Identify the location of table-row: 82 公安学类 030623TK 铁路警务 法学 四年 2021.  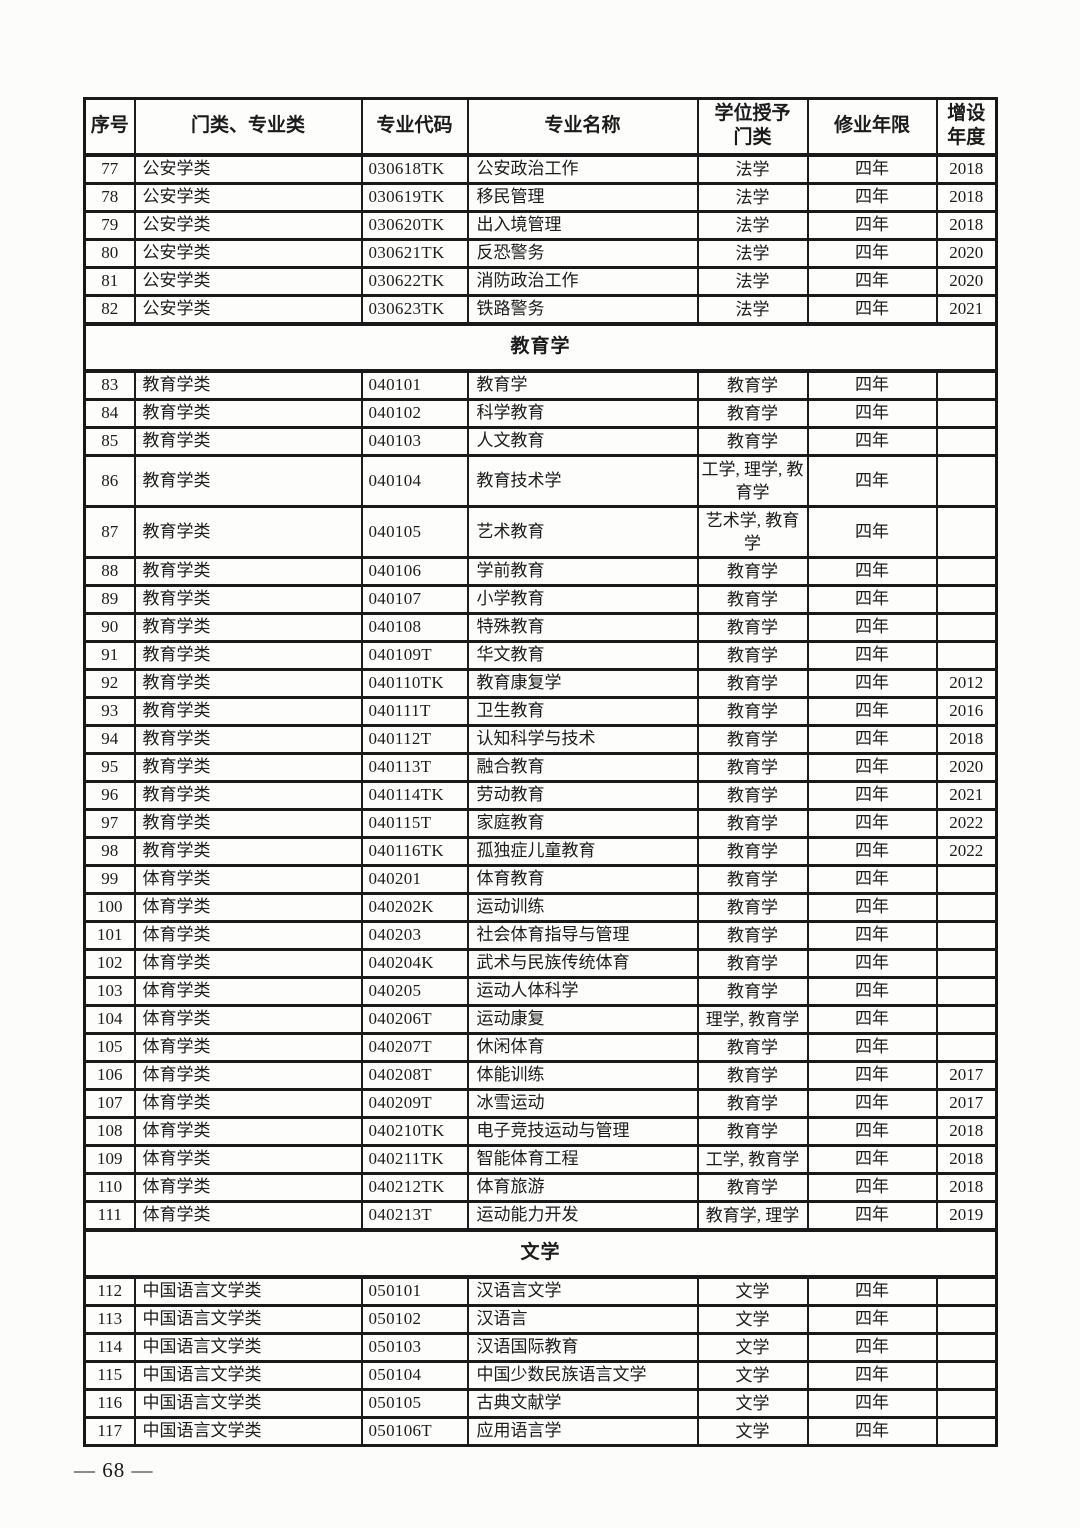
(540, 309).